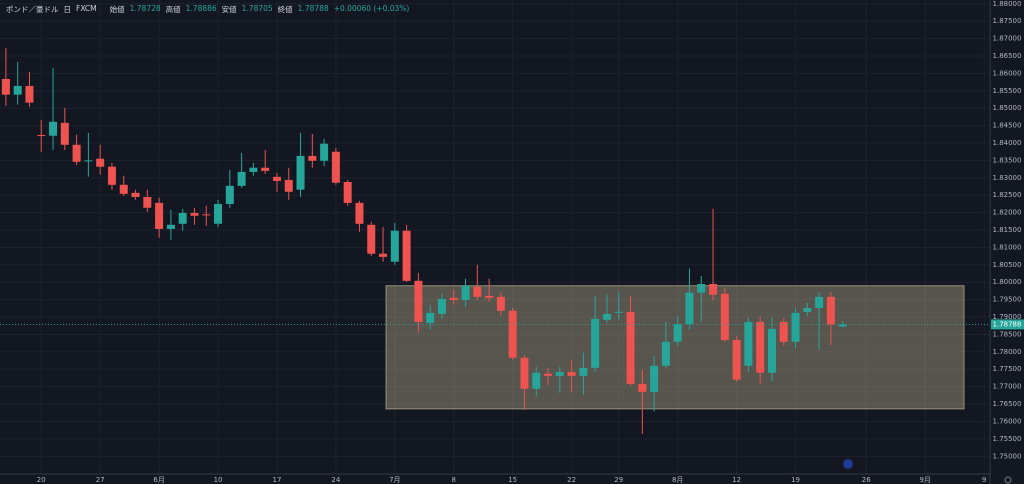 The width and height of the screenshot is (1024, 484). Describe the element at coordinates (1007, 126) in the screenshot. I see `y-tick-label: 1.84500` at that location.